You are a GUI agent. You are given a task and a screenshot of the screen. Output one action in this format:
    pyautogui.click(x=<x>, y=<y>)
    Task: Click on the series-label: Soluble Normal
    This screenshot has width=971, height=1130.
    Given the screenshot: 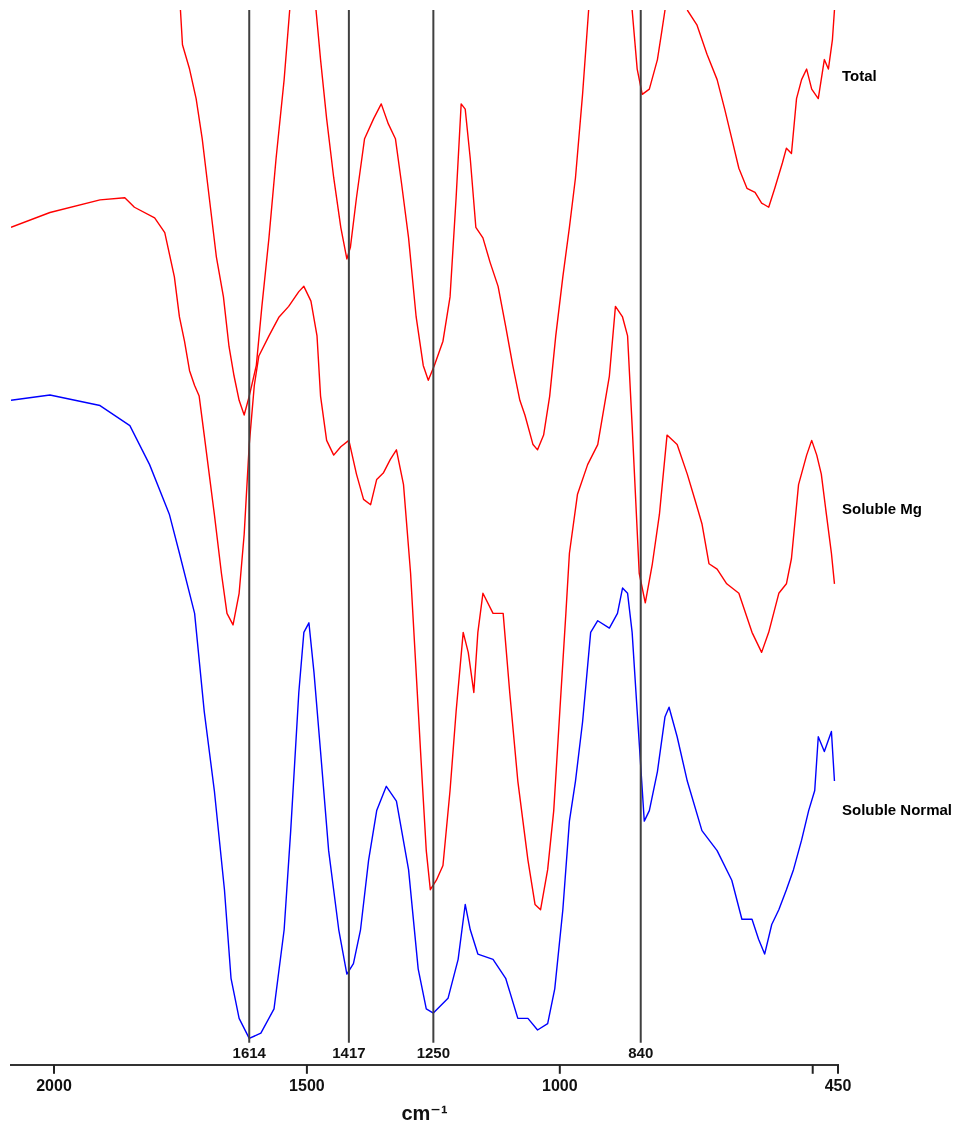 What is the action you would take?
    pyautogui.click(x=897, y=810)
    